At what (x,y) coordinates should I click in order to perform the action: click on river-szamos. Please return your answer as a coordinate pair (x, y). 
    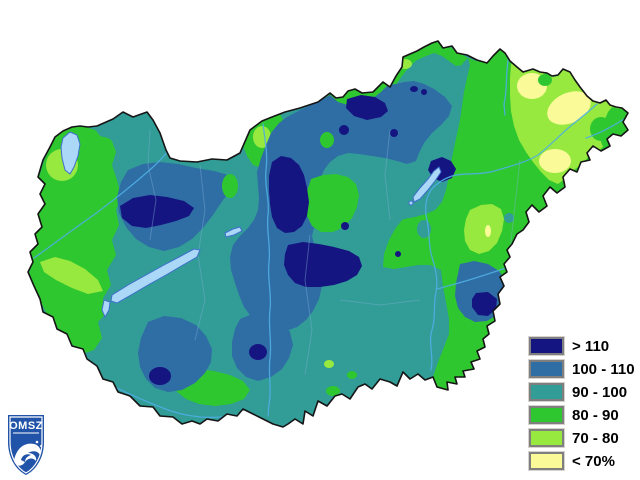
    Looking at the image, I should click on (605, 128).